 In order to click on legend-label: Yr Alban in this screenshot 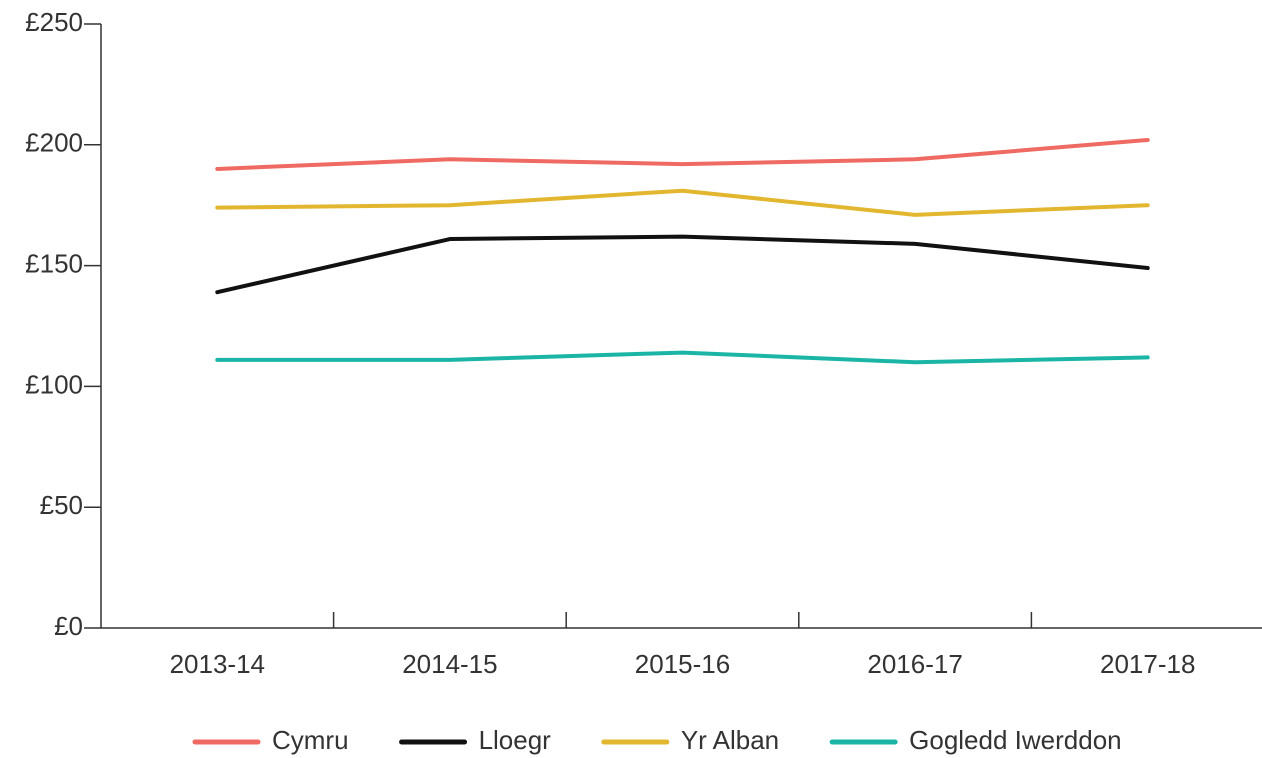, I will do `click(730, 740)`.